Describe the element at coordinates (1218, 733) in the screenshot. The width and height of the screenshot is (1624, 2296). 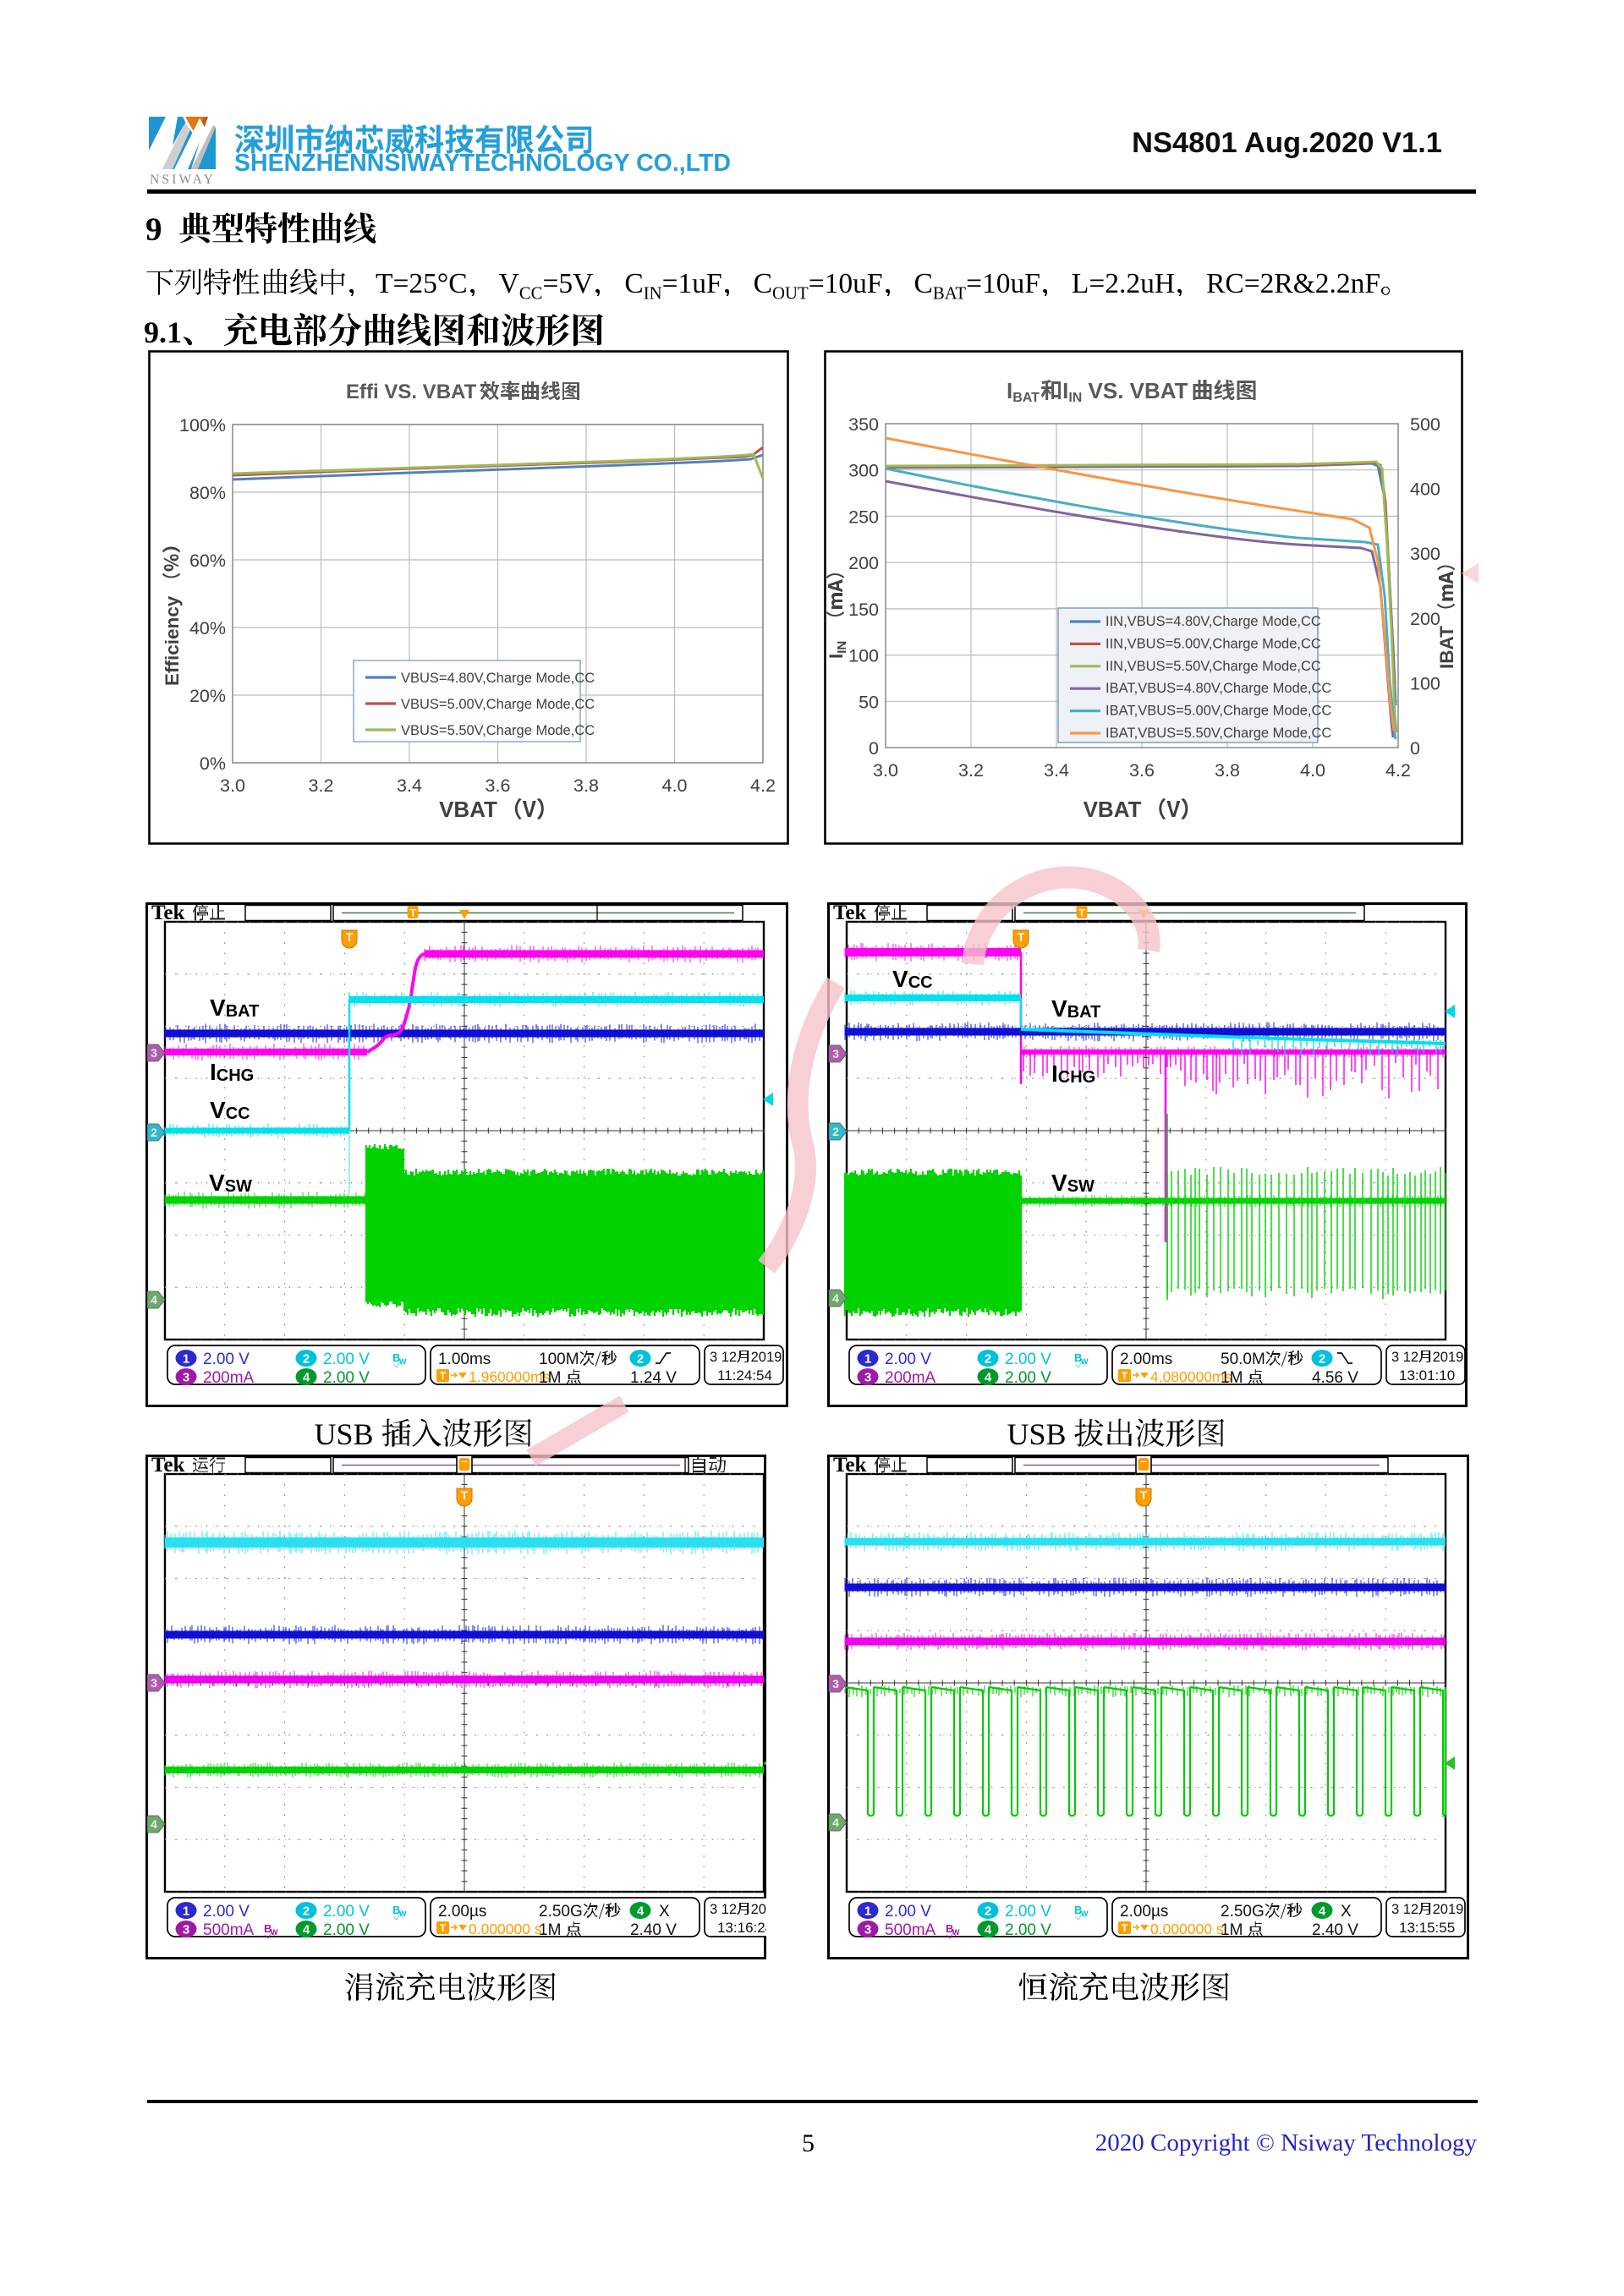
I see `svg-text: IBAT,VBUS=5.50V,Charge Mode,CC` at that location.